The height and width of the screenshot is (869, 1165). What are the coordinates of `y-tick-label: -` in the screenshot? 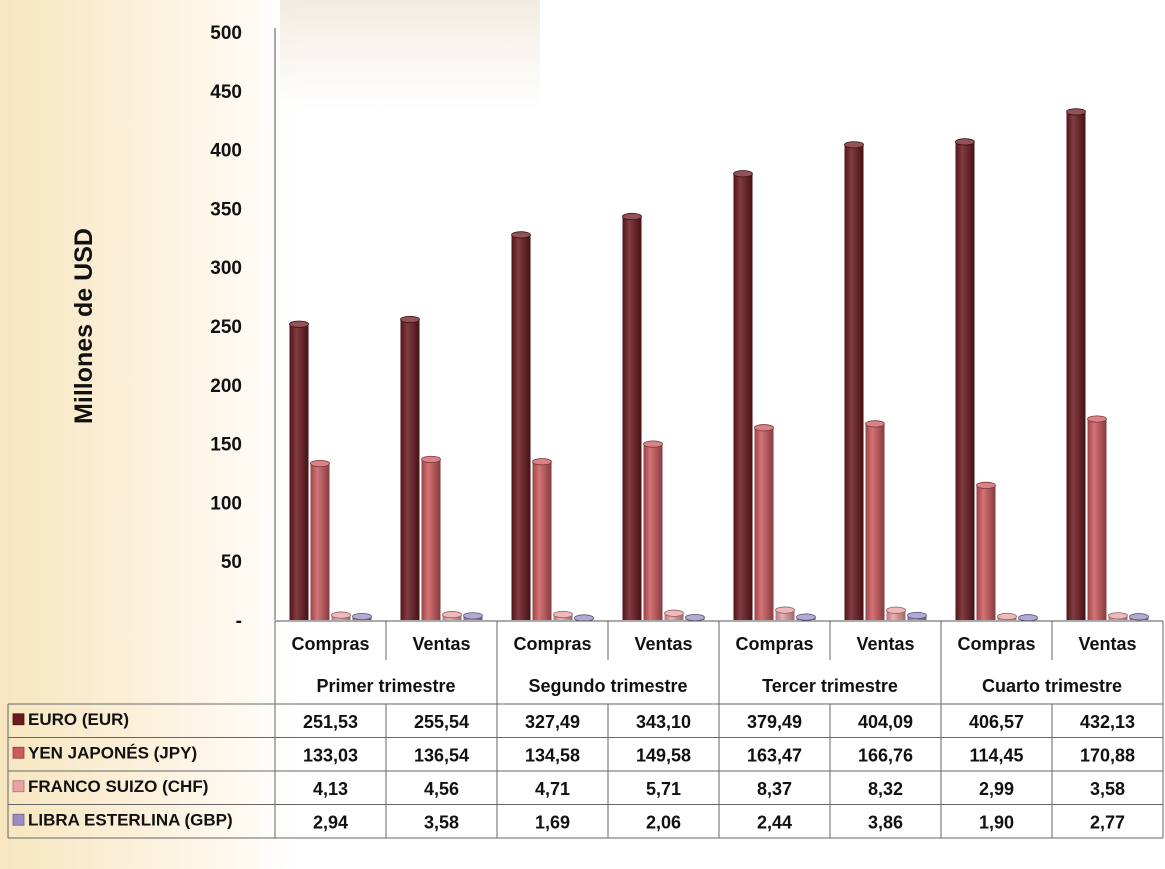 It's located at (239, 621).